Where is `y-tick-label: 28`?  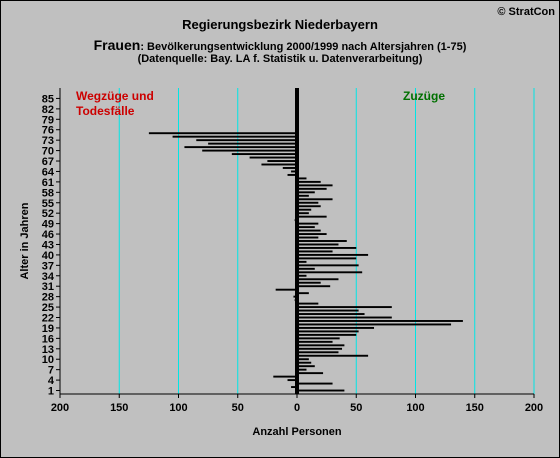
y-tick-label: 28 is located at coordinates (48, 298).